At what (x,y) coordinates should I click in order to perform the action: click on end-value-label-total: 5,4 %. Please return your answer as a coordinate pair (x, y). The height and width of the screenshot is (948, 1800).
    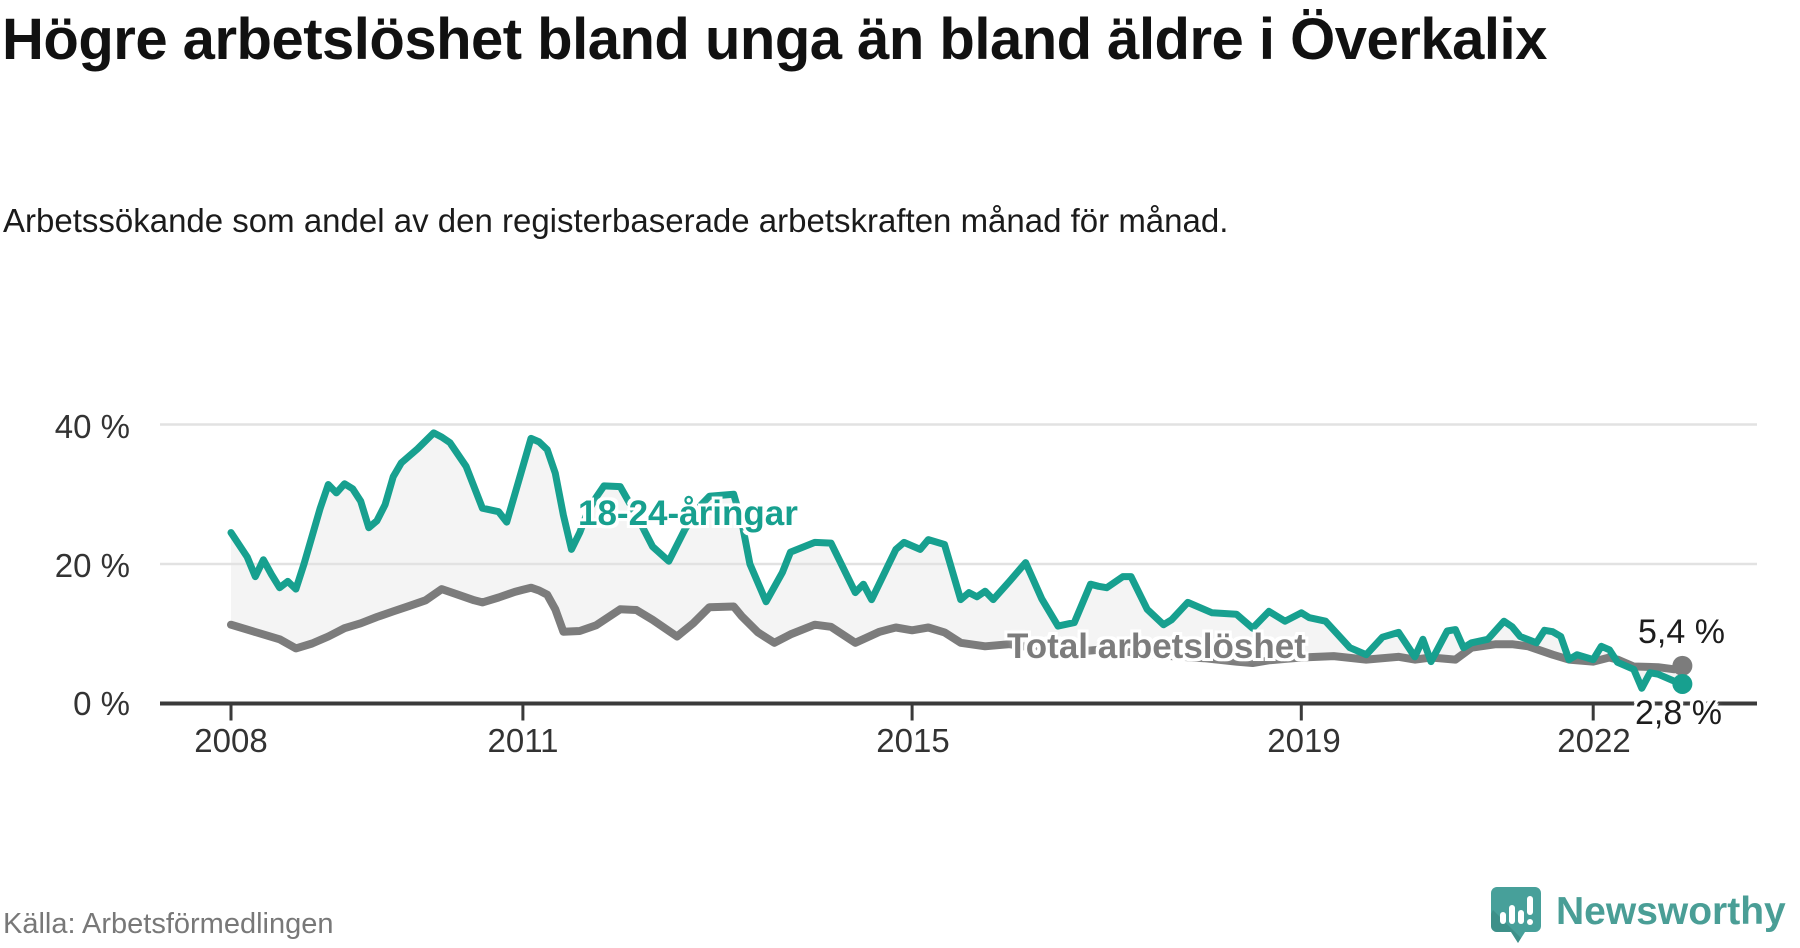
    Looking at the image, I should click on (1681, 632).